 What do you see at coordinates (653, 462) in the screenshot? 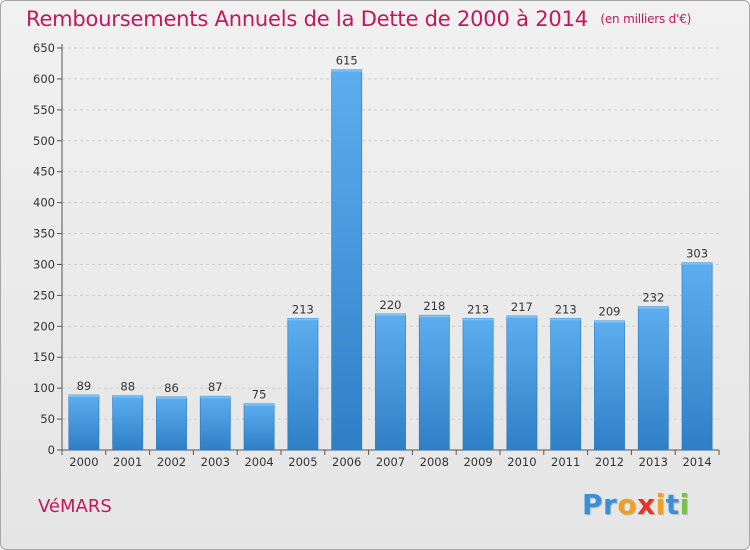
I see `x-tick-label: 2013` at bounding box center [653, 462].